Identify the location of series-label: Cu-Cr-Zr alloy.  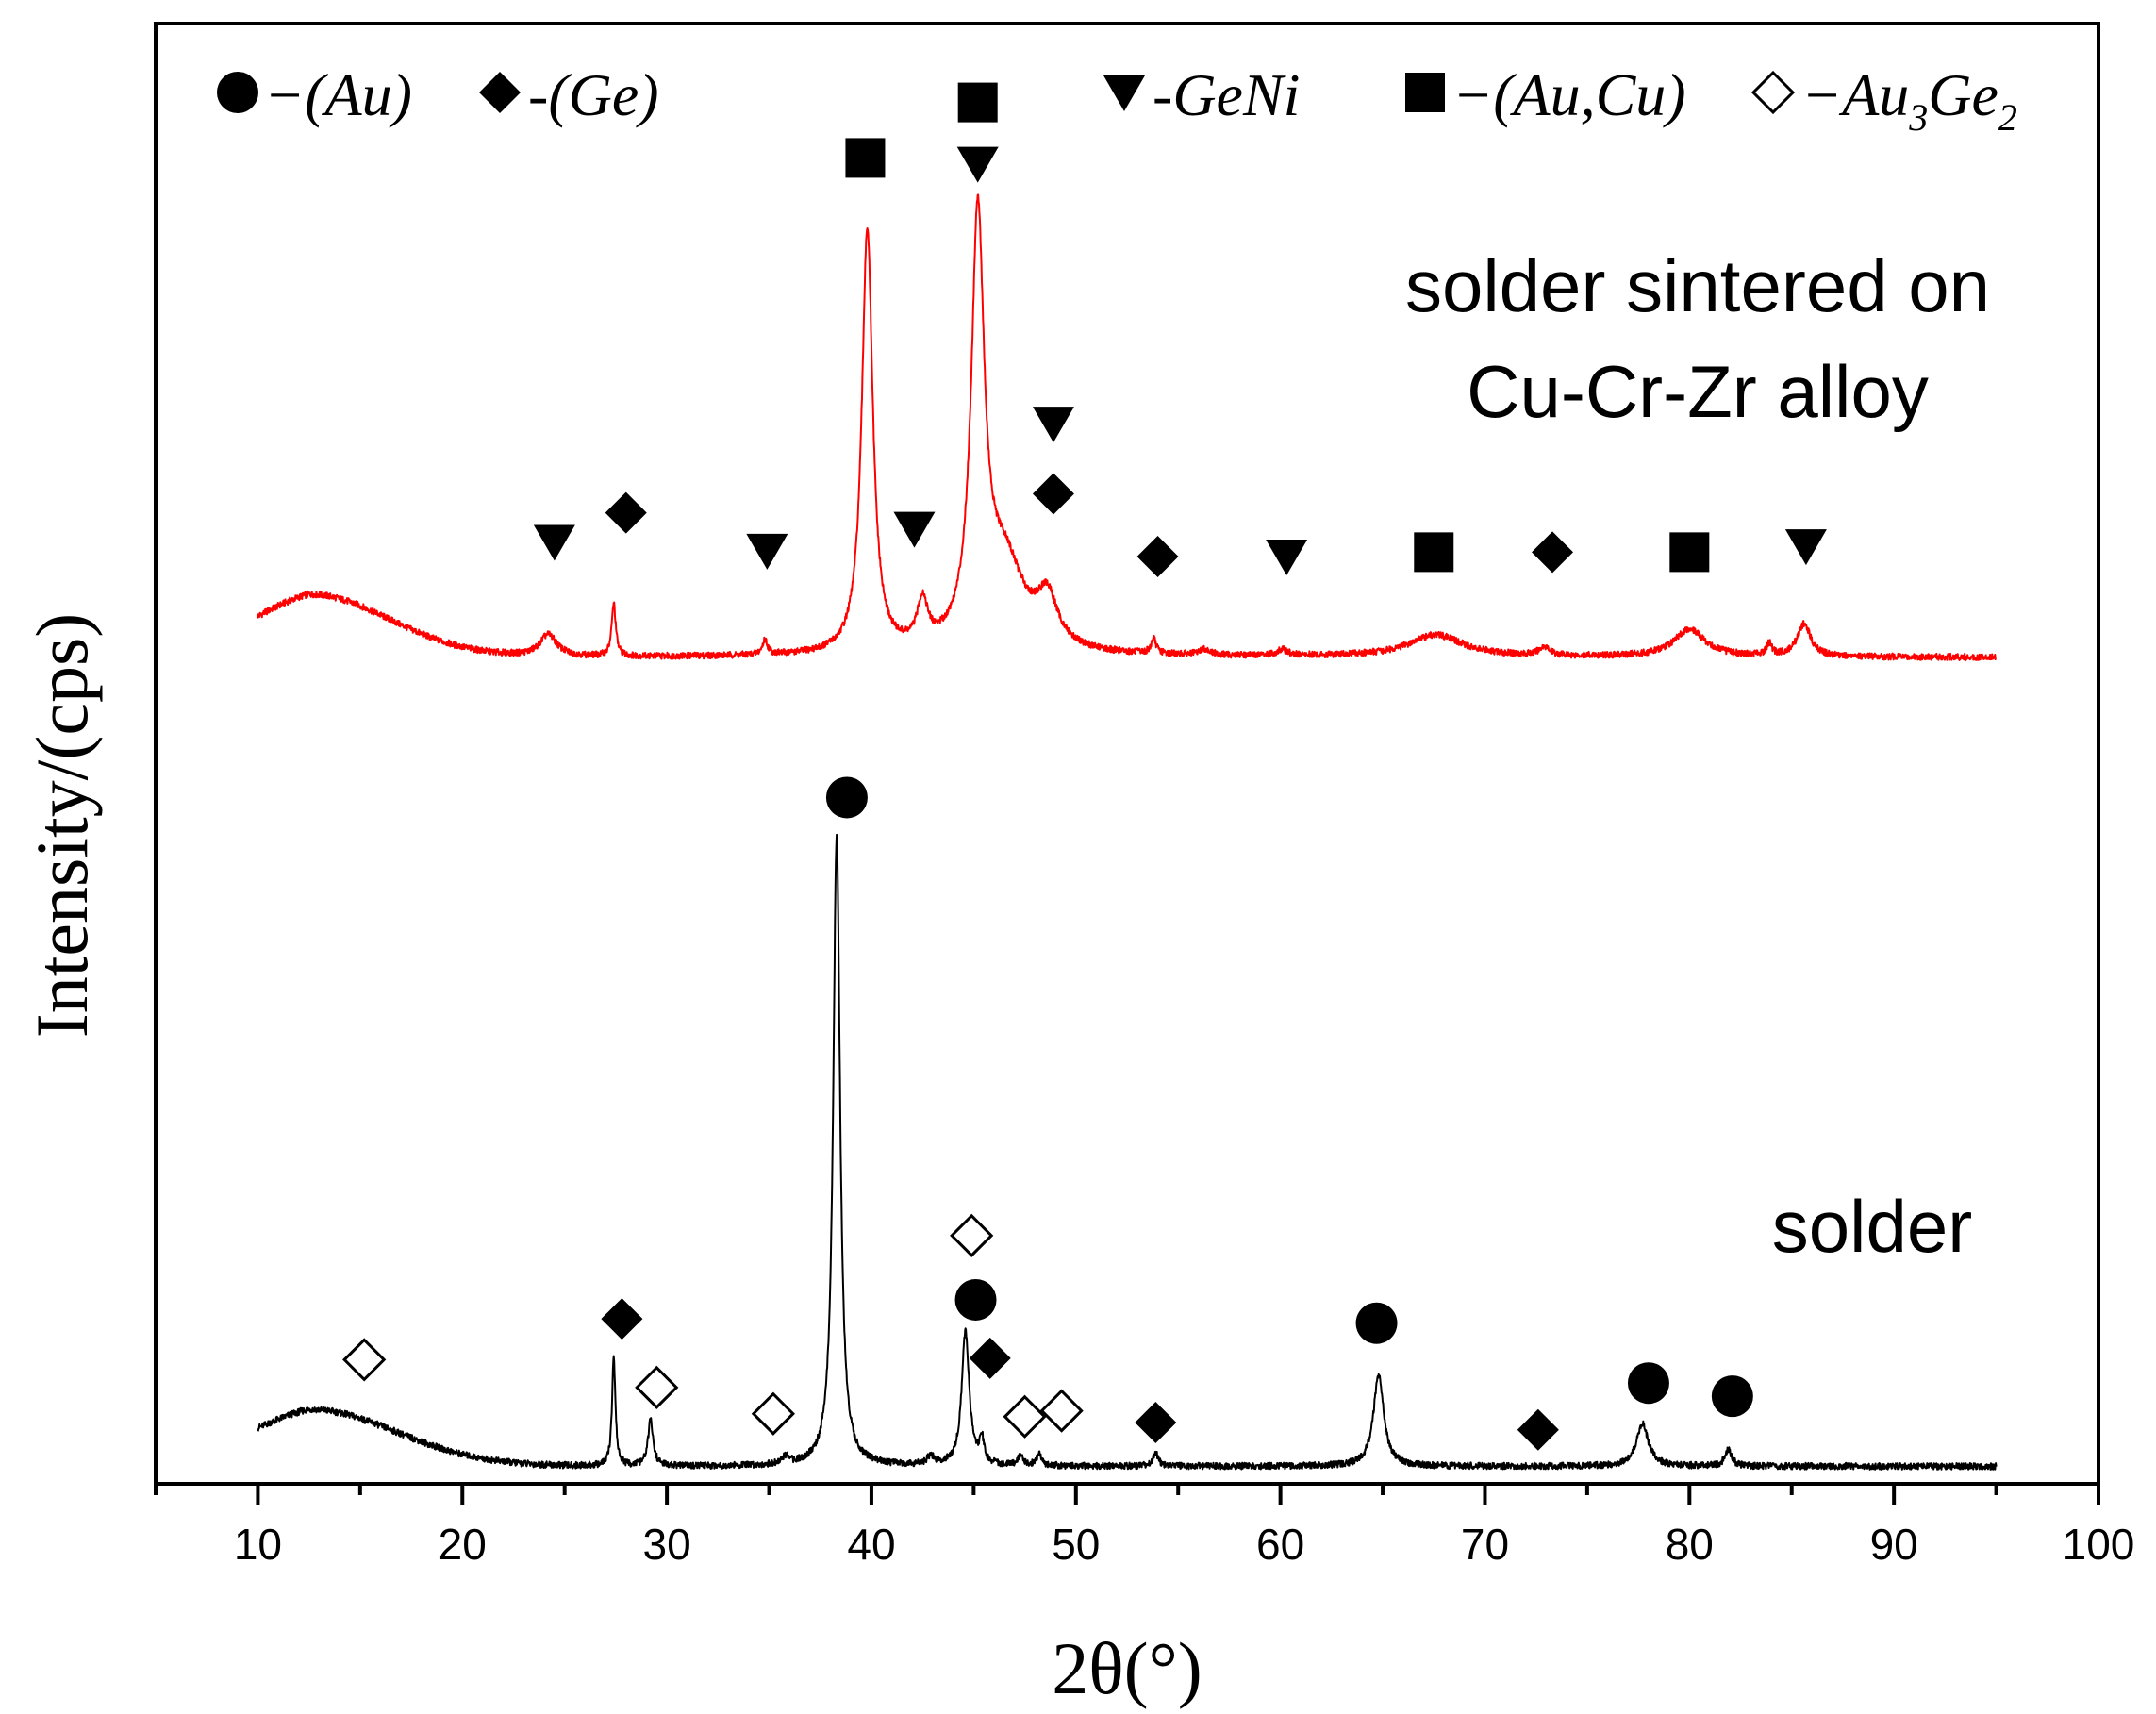
(1698, 391).